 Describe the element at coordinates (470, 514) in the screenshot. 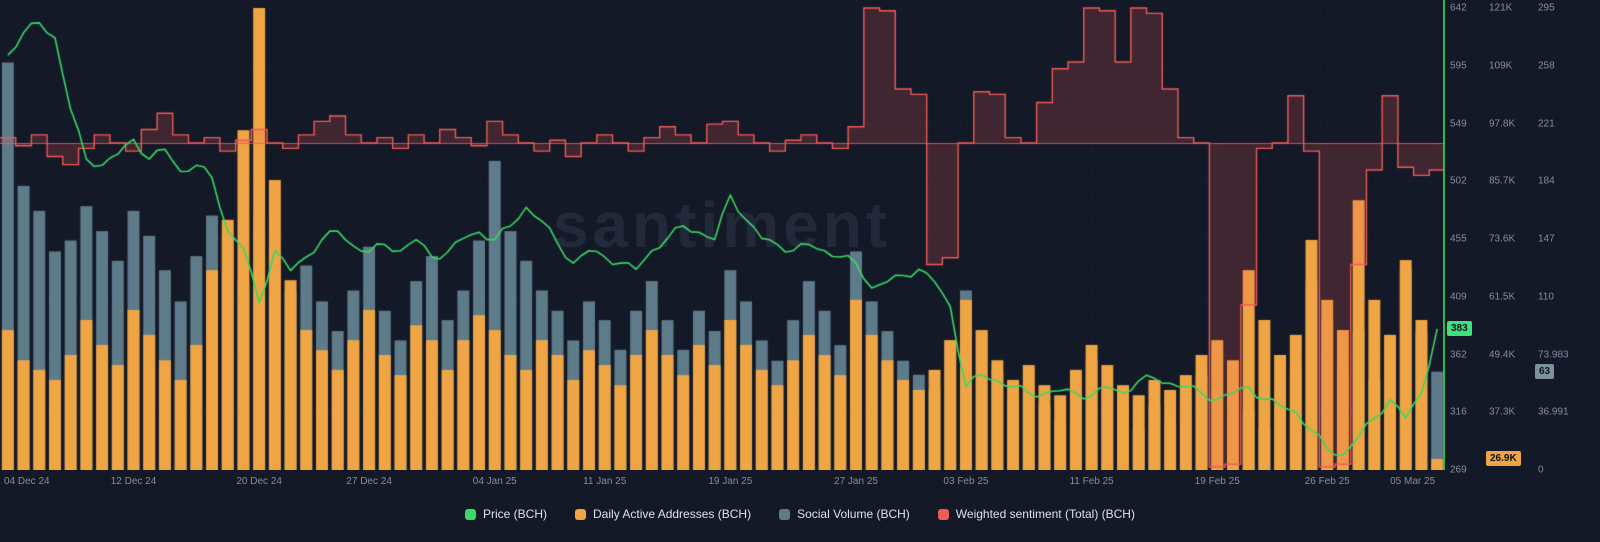

I see `price-legend-swatch` at that location.